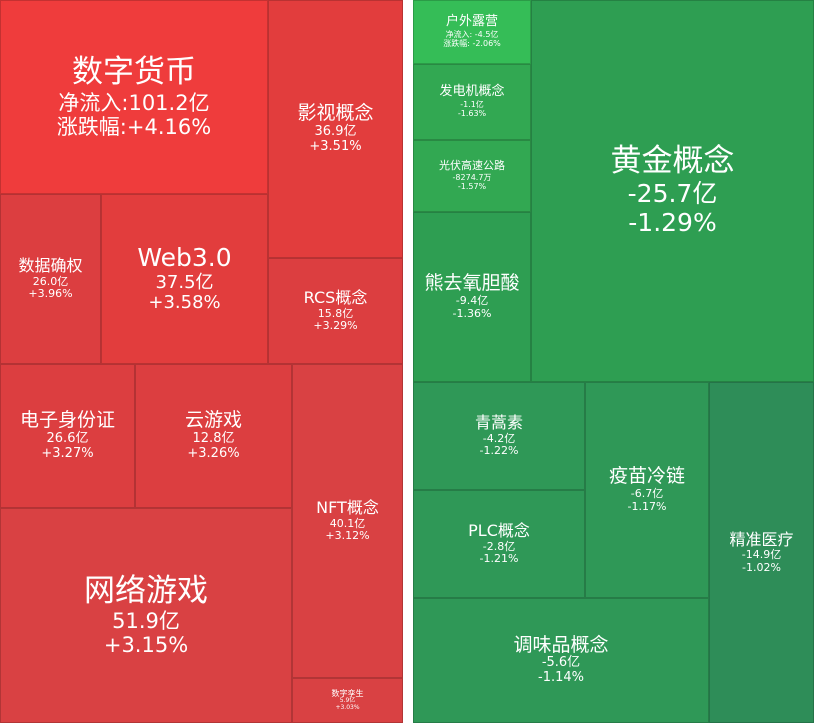 This screenshot has height=723, width=814. Describe the element at coordinates (672, 222) in the screenshot. I see `tile-change: -1.29%` at that location.